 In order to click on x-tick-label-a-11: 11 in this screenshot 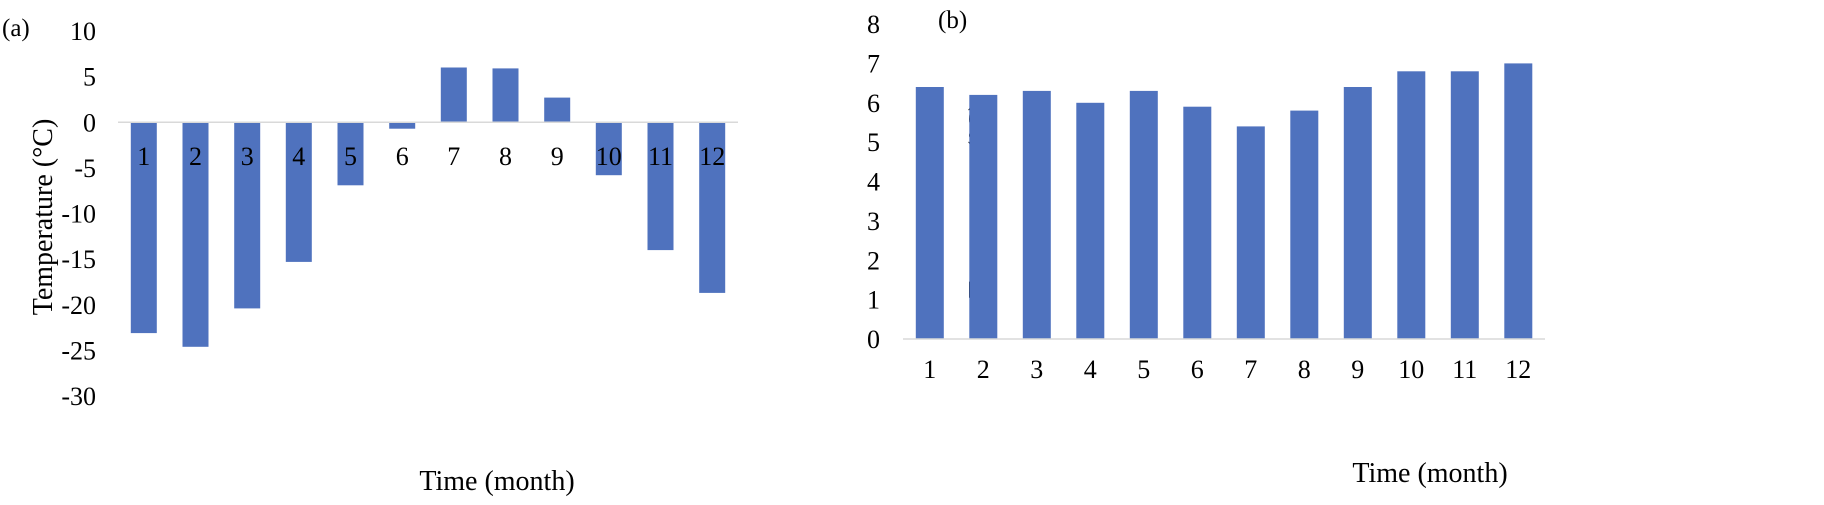, I will do `click(660, 156)`.